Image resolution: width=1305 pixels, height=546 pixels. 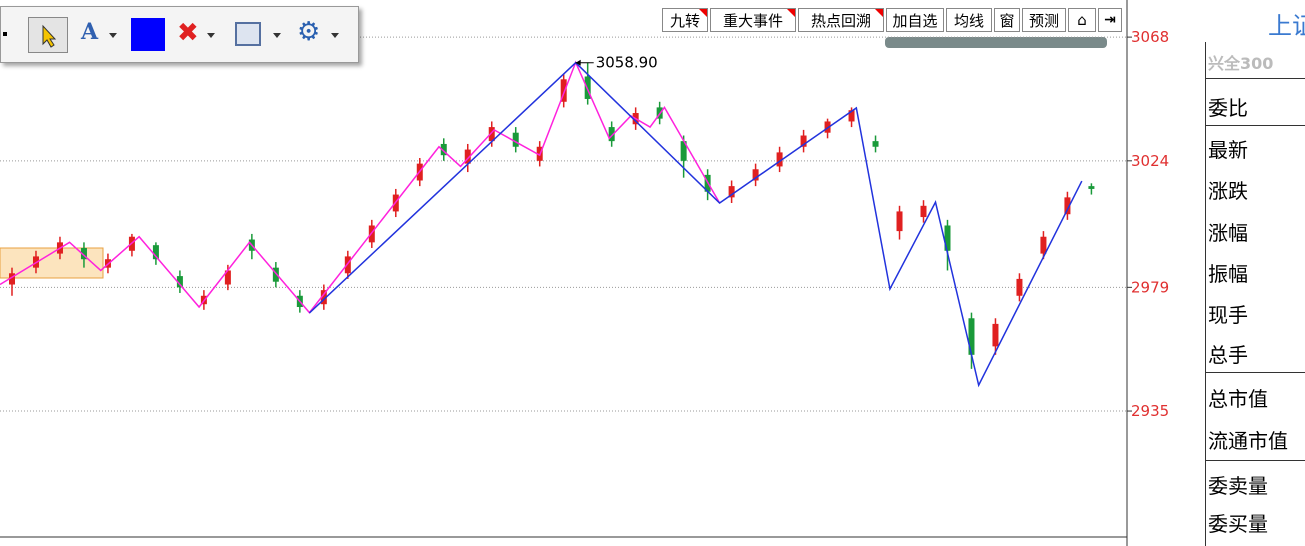 I want to click on pin-button: ⇥, so click(x=1110, y=20).